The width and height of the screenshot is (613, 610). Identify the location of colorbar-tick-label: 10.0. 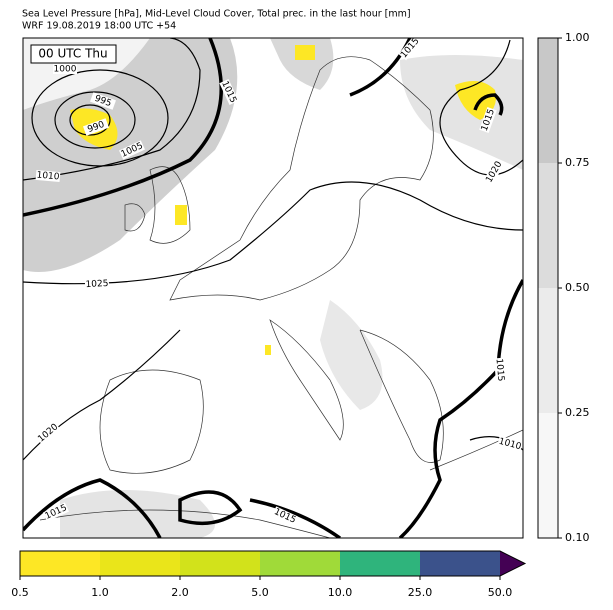
(340, 592).